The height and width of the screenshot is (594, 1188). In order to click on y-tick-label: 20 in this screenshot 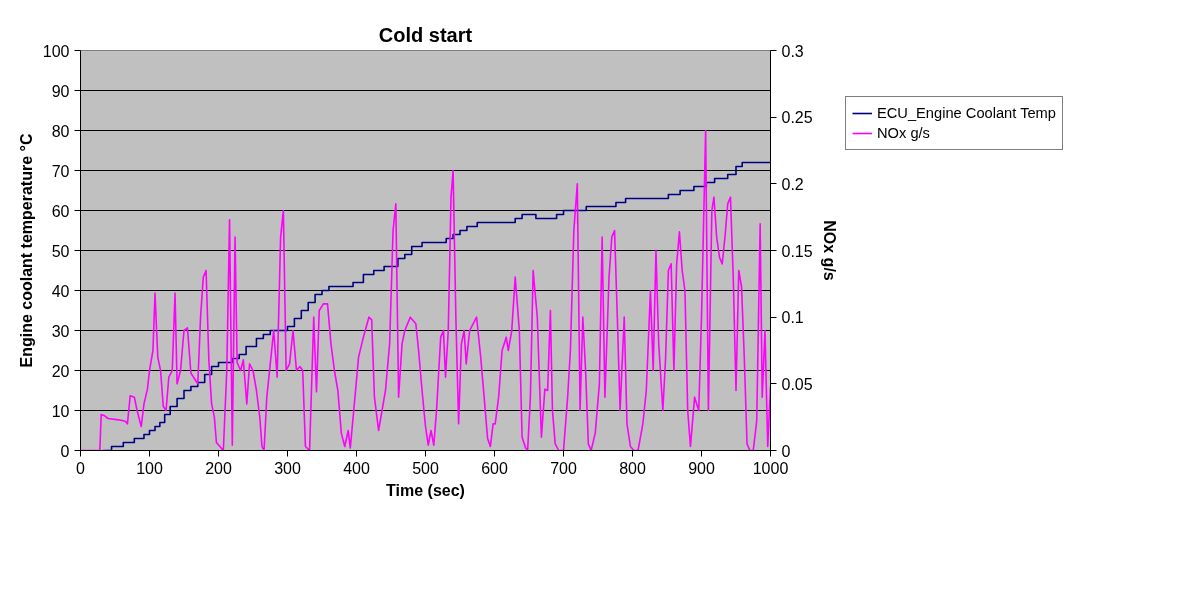, I will do `click(60, 371)`.